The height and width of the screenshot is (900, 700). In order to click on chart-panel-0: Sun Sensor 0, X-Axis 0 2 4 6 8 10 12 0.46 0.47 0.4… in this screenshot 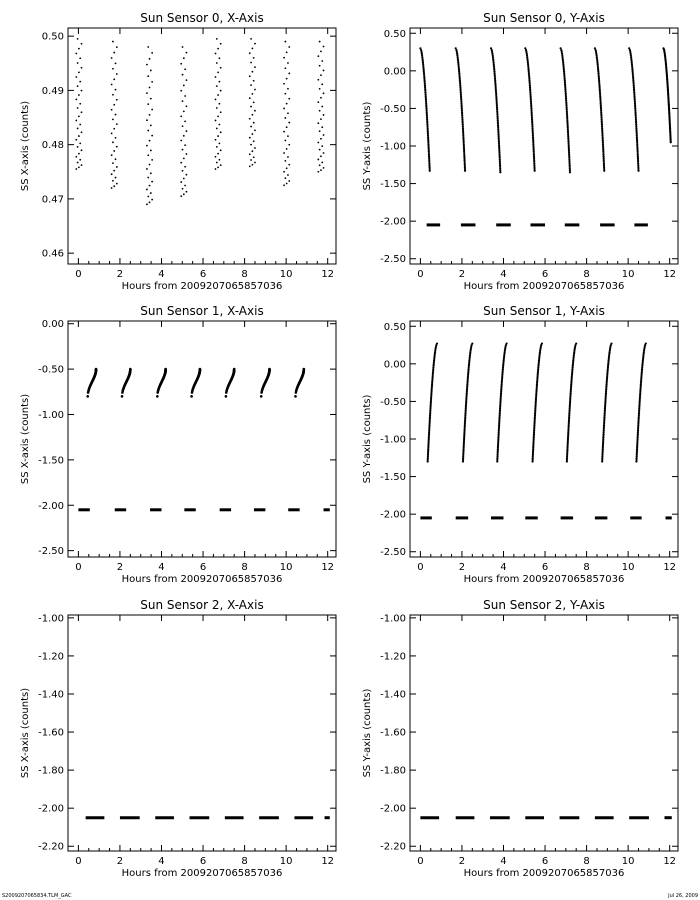, I will do `click(178, 151)`.